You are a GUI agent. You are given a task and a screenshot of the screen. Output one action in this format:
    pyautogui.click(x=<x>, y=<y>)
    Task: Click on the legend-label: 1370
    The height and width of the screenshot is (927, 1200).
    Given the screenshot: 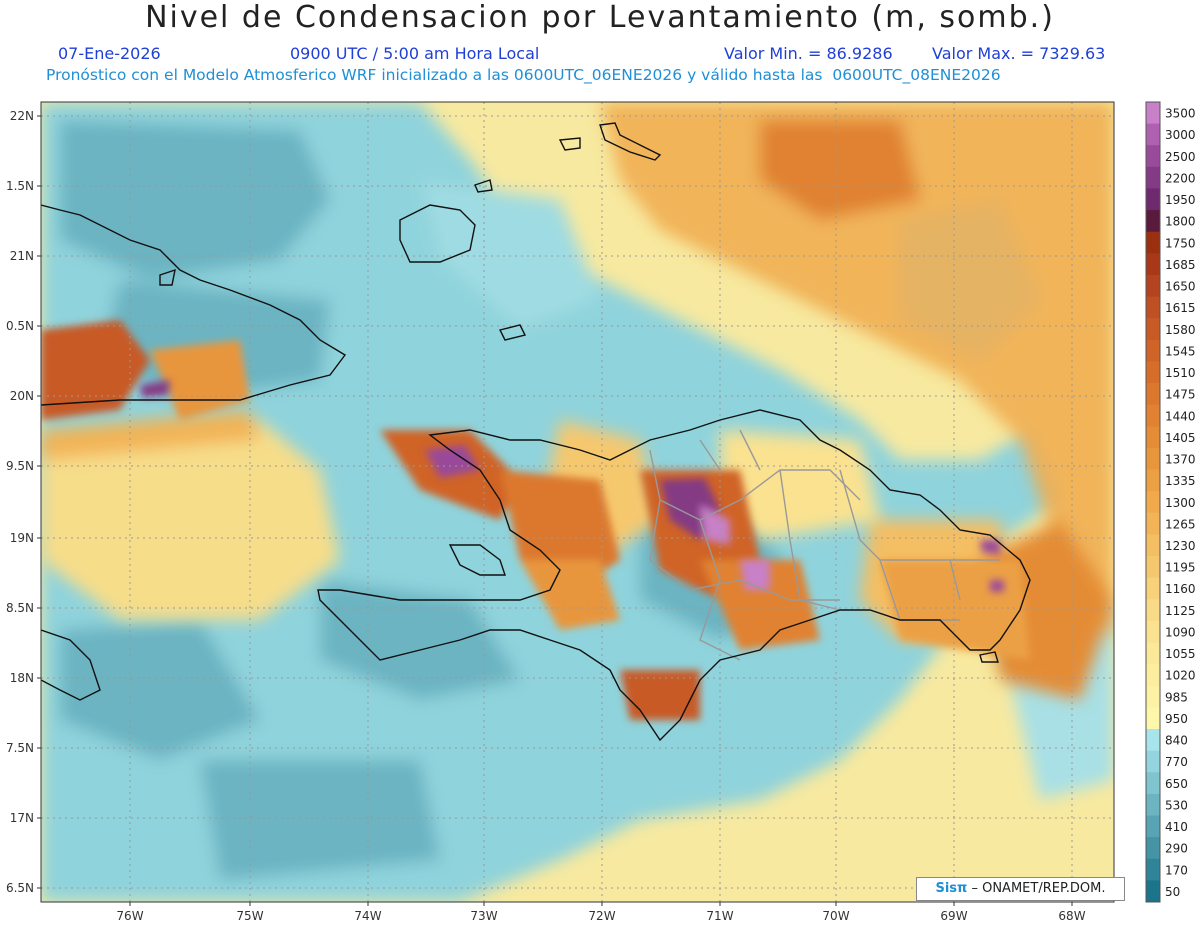 What is the action you would take?
    pyautogui.click(x=1180, y=460)
    